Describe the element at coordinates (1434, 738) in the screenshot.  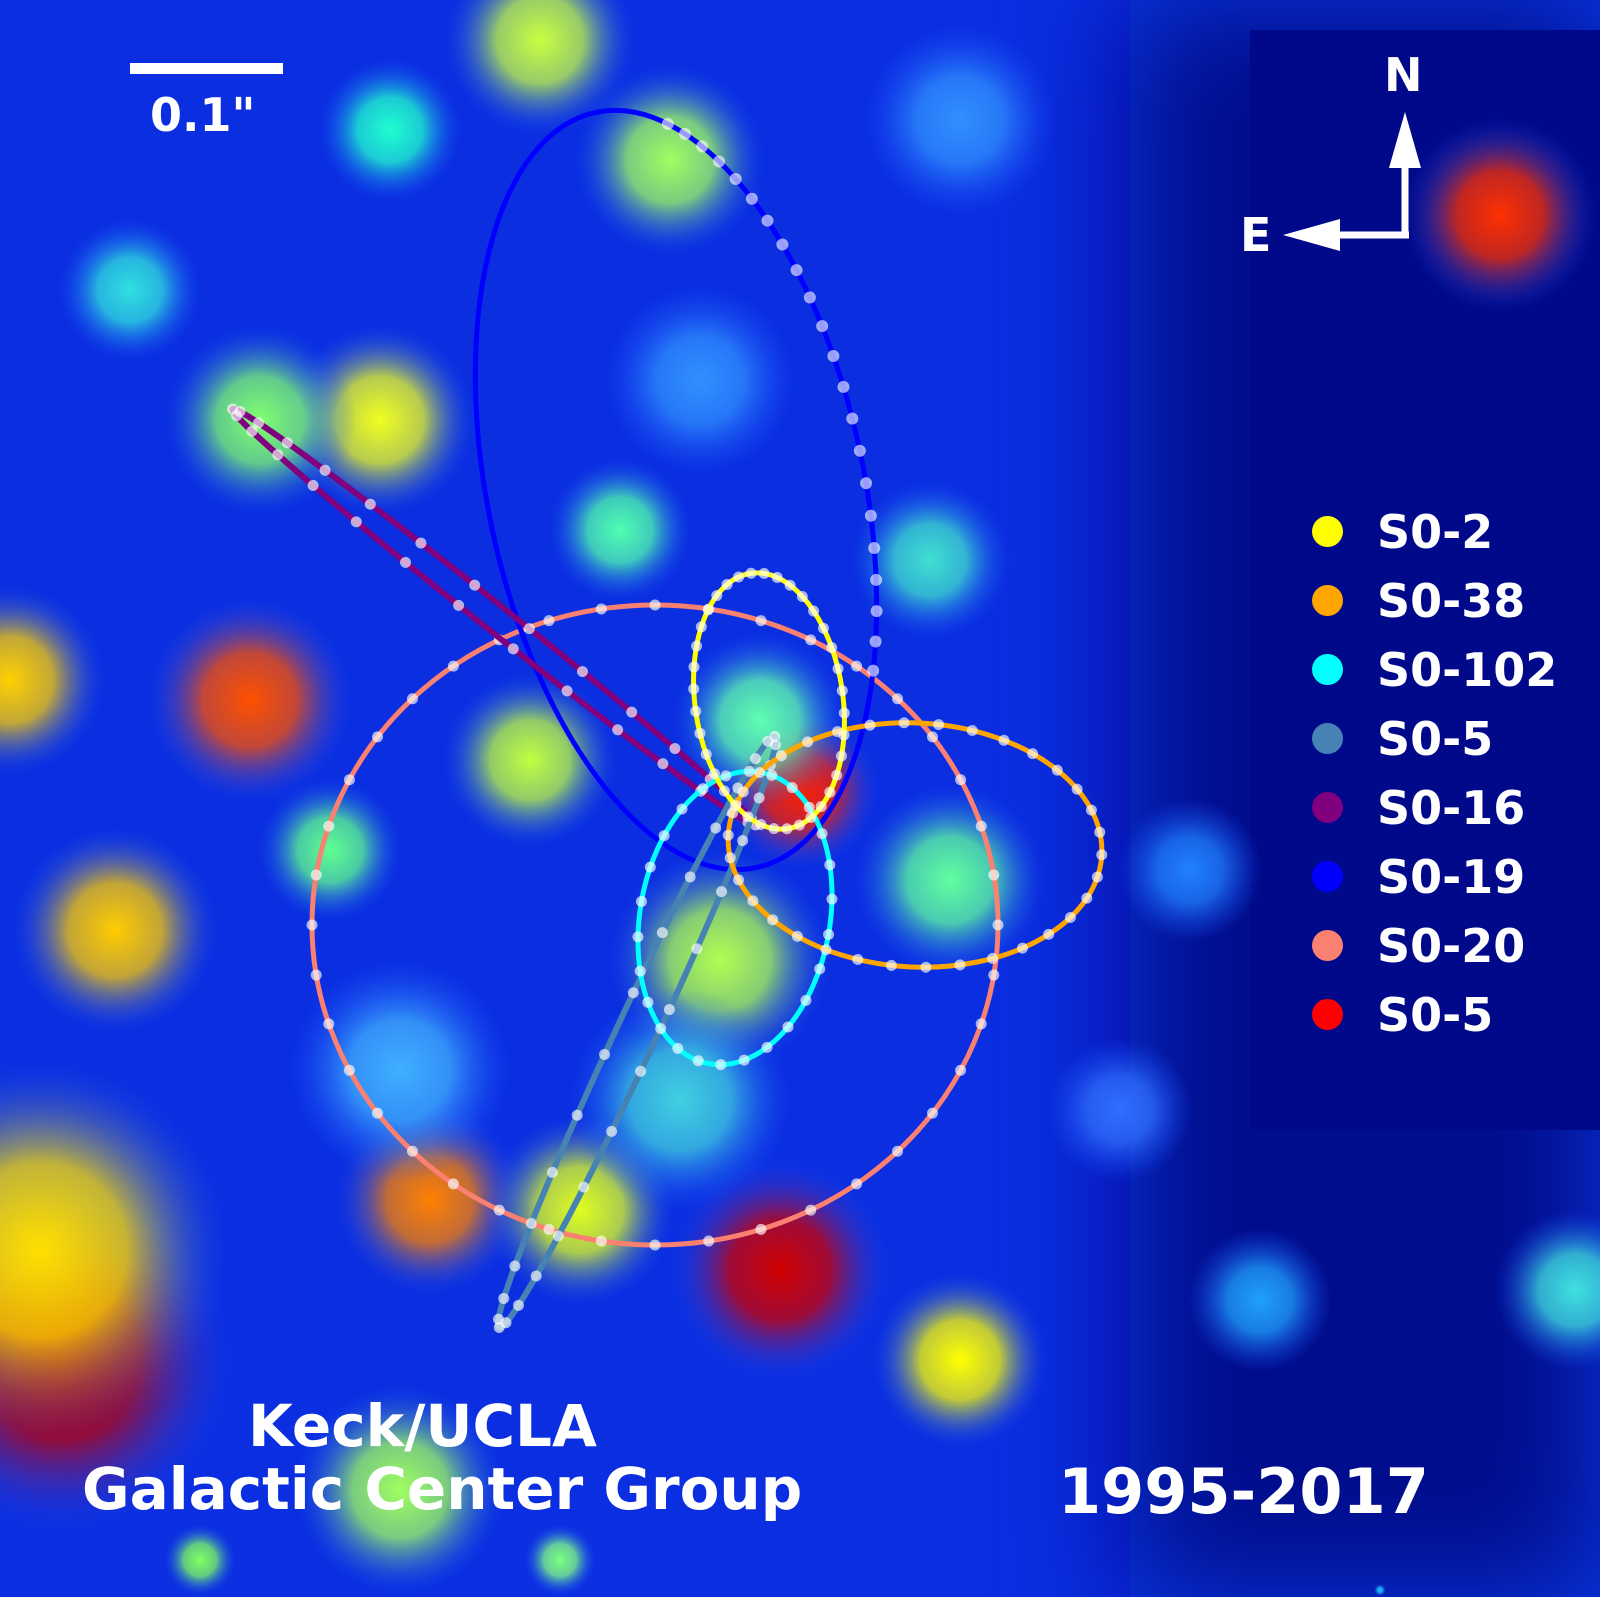
I see `legend-item: S0-5` at that location.